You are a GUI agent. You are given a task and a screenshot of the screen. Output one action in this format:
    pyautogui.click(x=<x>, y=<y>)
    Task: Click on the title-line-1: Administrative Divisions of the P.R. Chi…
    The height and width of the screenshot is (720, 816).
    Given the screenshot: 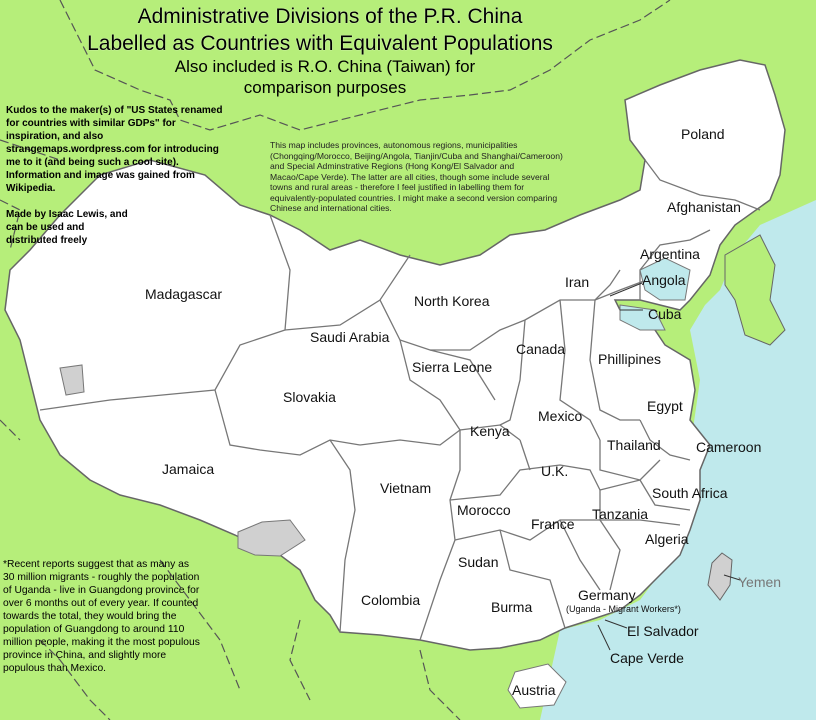 What is the action you would take?
    pyautogui.click(x=330, y=16)
    